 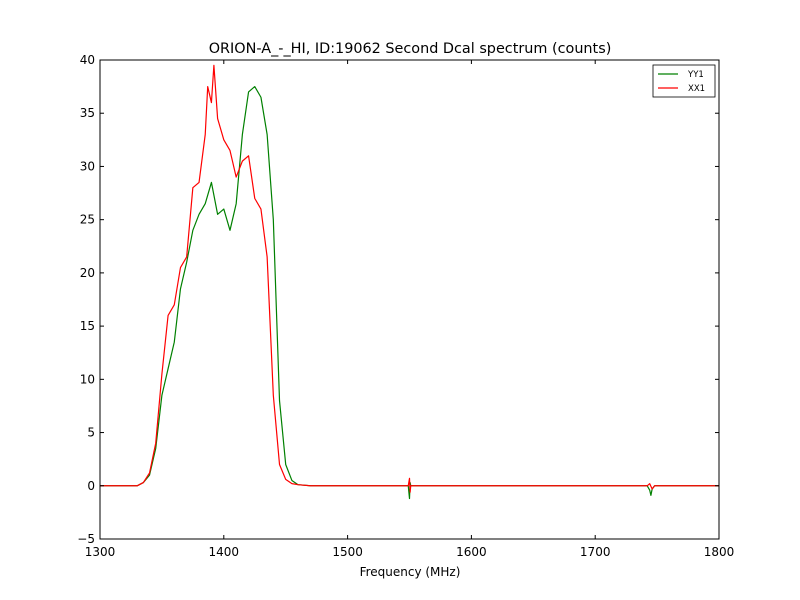 I want to click on x-tick-label: 1500, so click(x=347, y=552).